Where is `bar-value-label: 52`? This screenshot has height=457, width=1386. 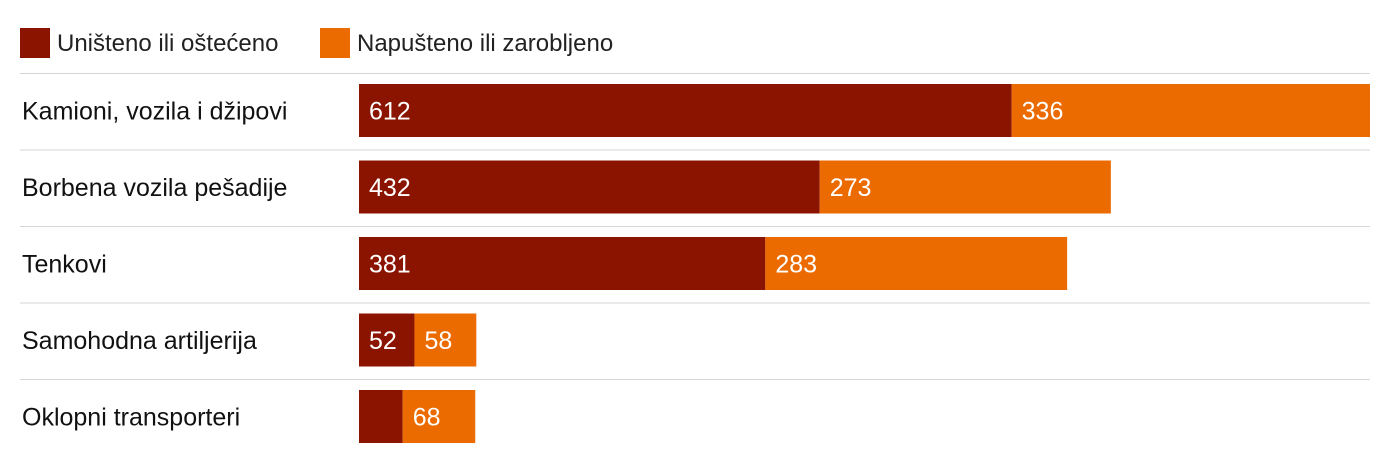
bar-value-label: 52 is located at coordinates (383, 341).